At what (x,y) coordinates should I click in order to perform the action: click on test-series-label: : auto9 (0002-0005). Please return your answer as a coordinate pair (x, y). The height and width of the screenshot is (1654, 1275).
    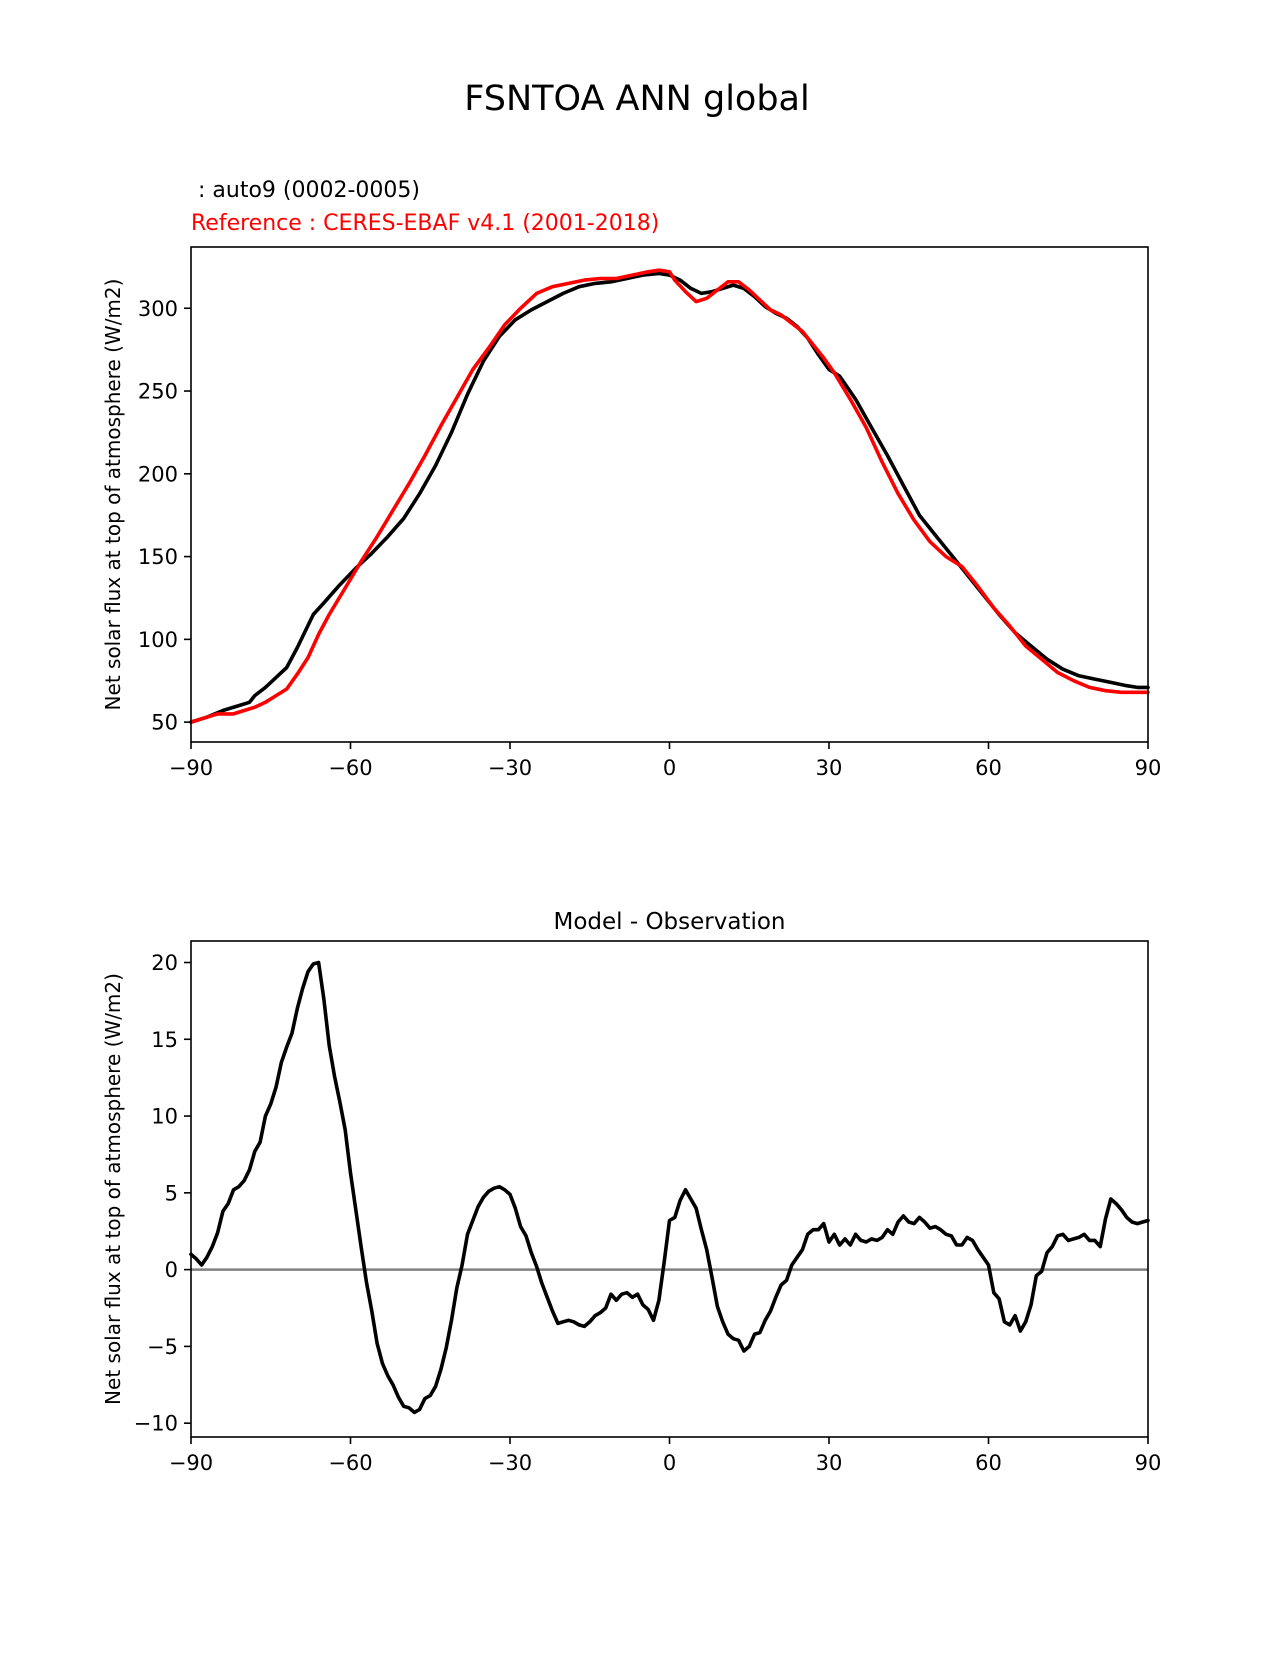
    Looking at the image, I should click on (305, 190).